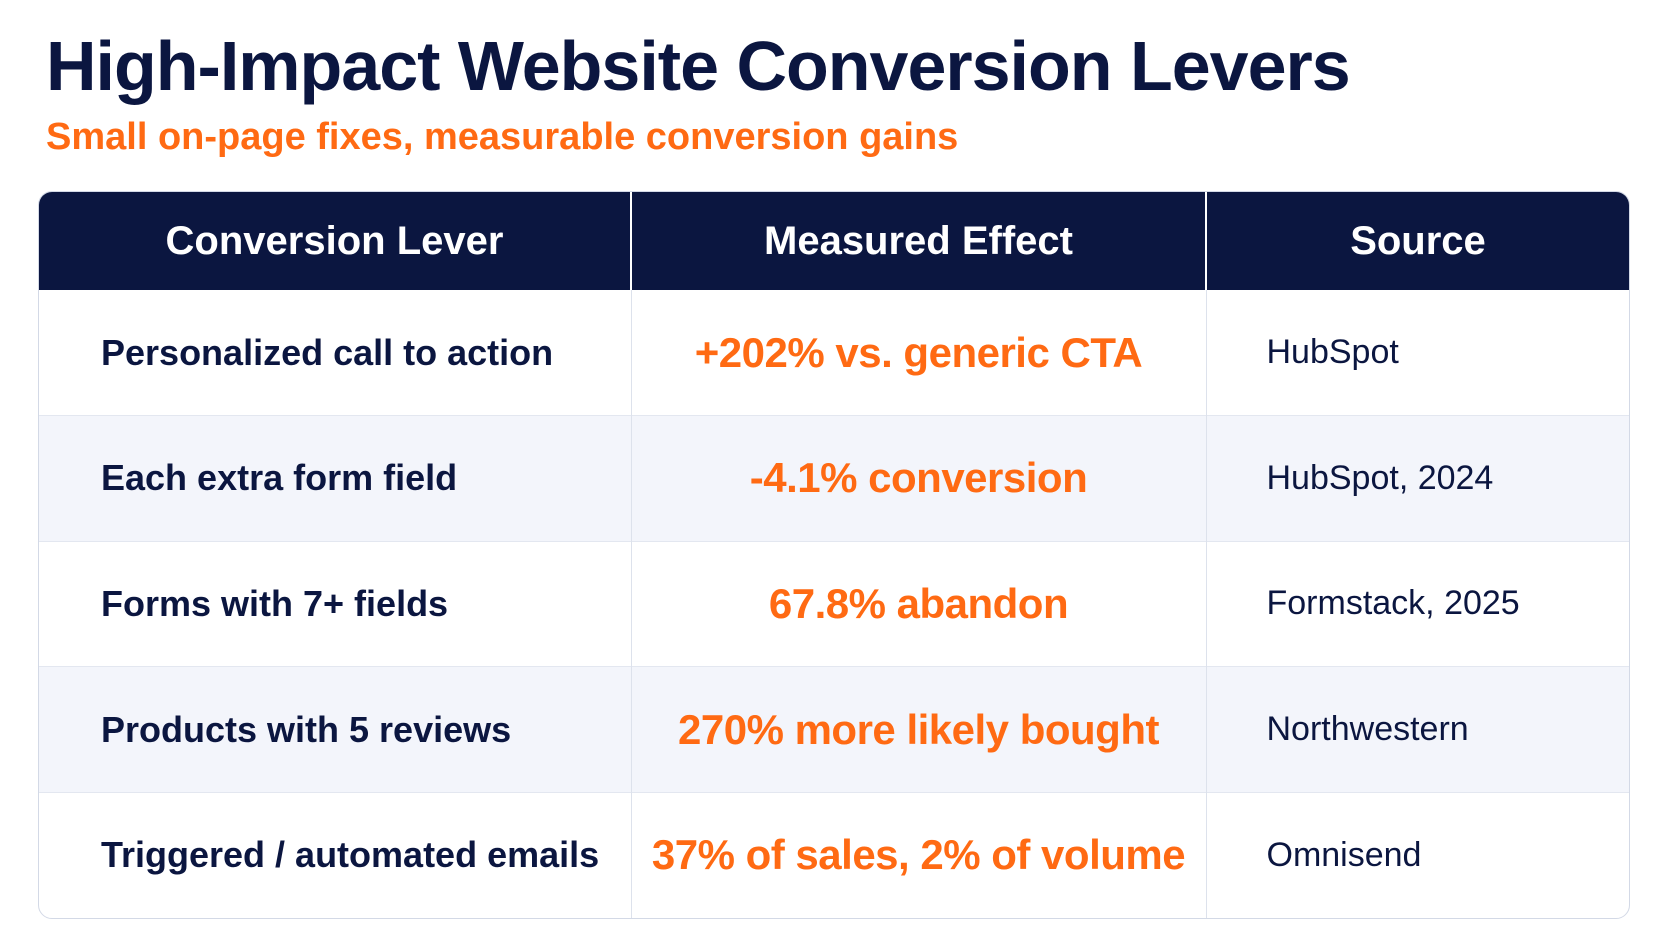 Image resolution: width=1672 pixels, height=941 pixels. I want to click on effect-cell: 67.8% abandon, so click(919, 603).